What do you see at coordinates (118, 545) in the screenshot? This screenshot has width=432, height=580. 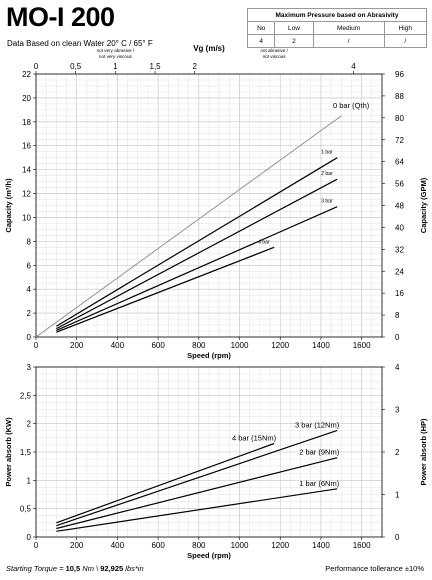 I see `chart2-x-tick-label: 400` at bounding box center [118, 545].